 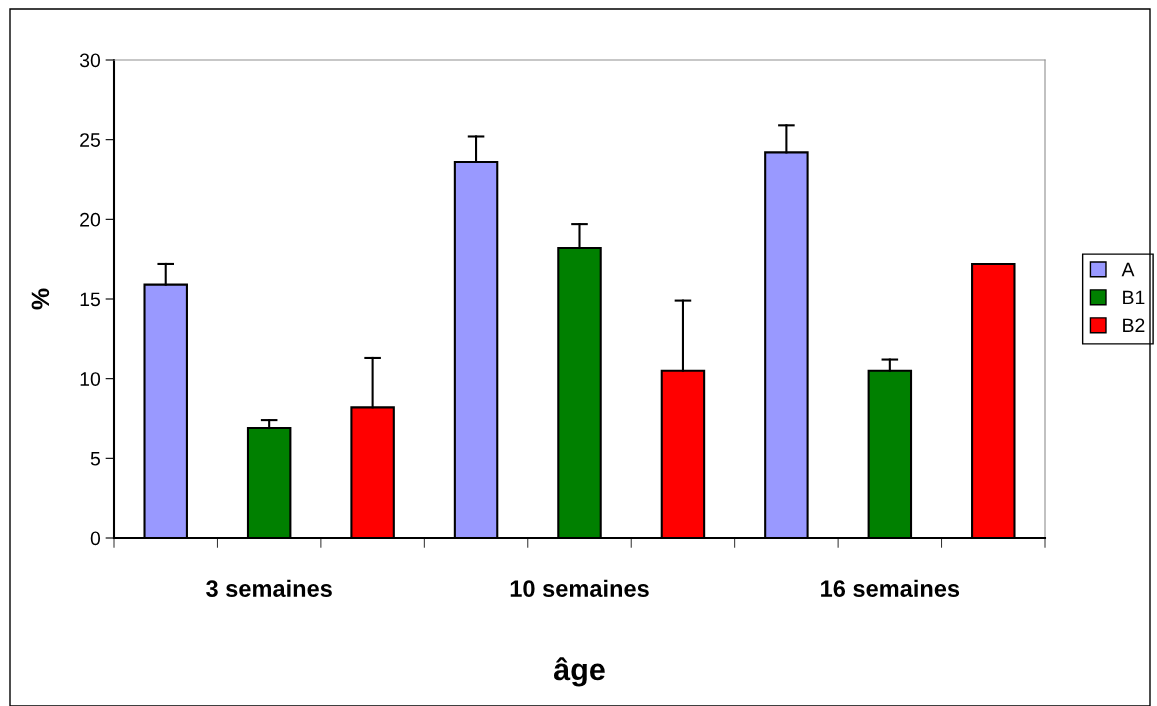 I want to click on x-tick-label: 3 semaines, so click(x=269, y=588).